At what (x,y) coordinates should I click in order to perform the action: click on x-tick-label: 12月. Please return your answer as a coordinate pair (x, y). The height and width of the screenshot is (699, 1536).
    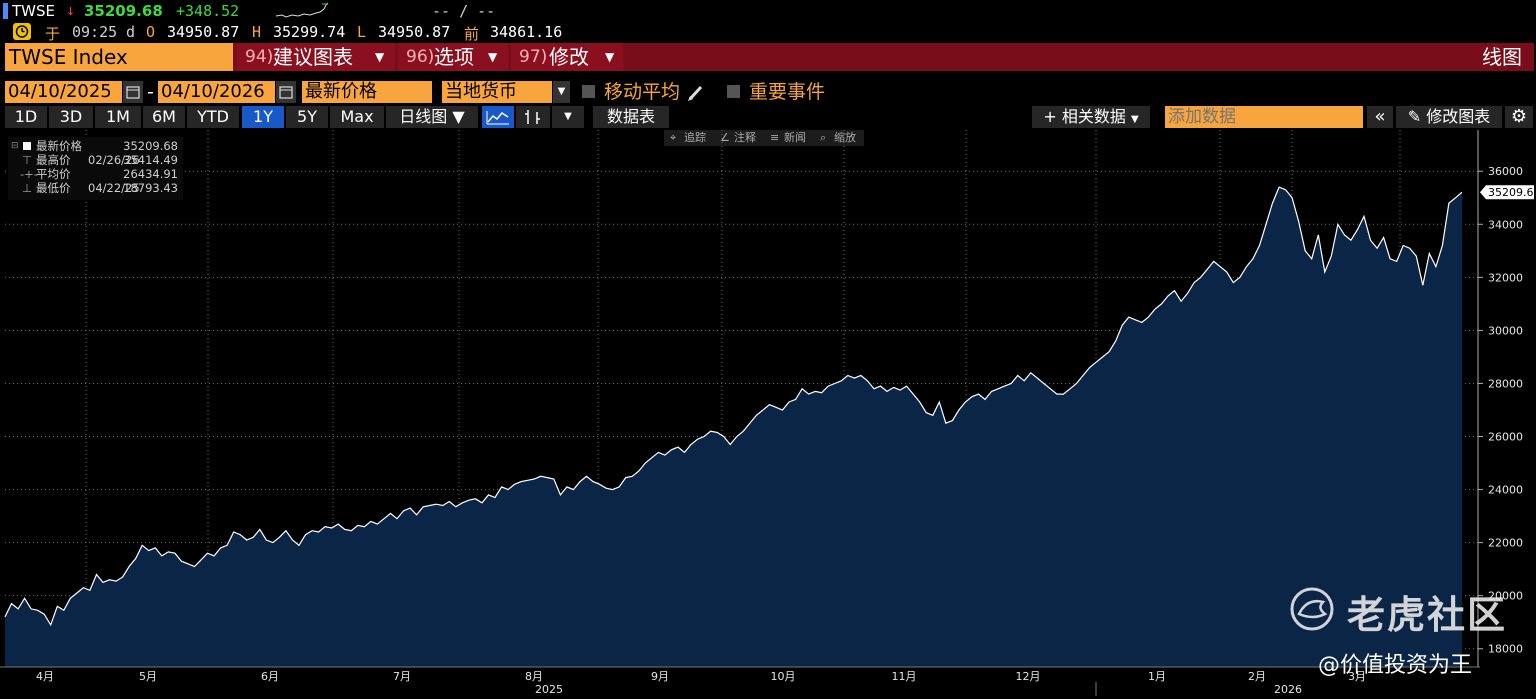
    Looking at the image, I should click on (1028, 676).